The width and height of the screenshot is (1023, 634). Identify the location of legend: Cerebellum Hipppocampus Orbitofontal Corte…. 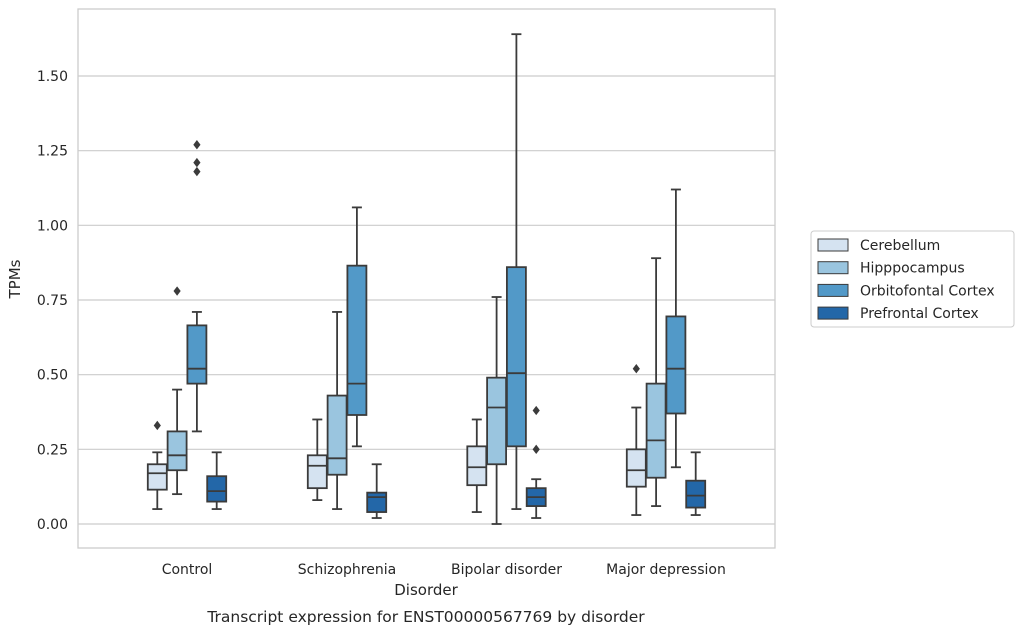
(912, 279).